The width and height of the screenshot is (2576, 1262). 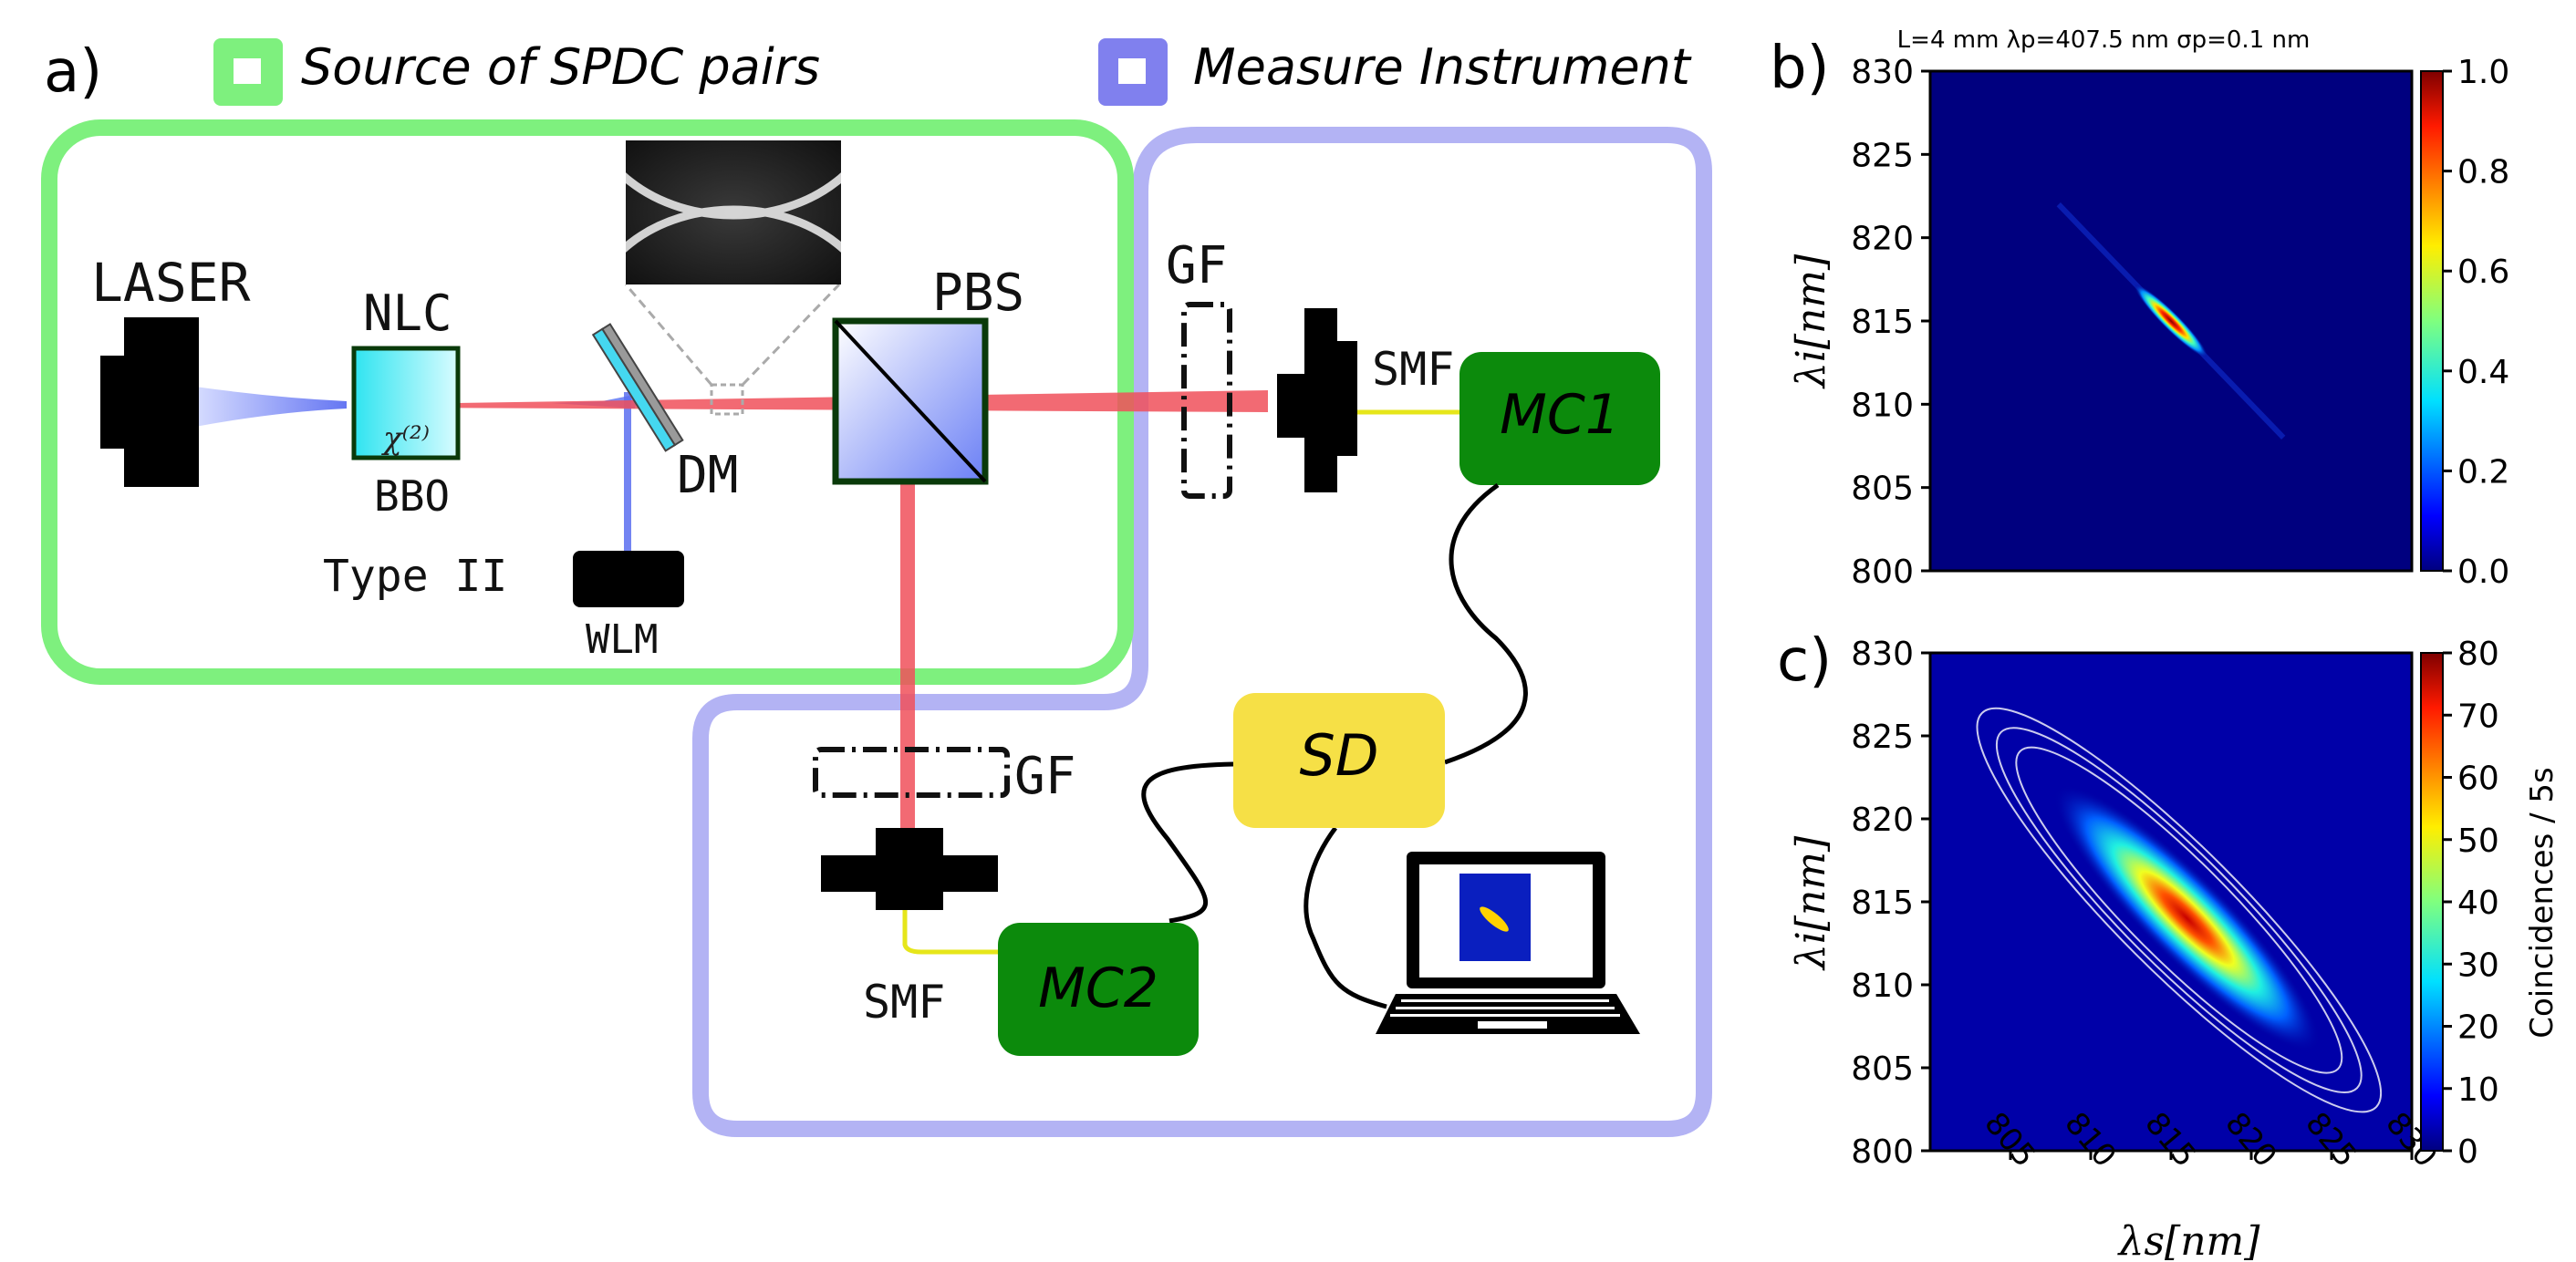 I want to click on panel-label-a: a), so click(x=73, y=72).